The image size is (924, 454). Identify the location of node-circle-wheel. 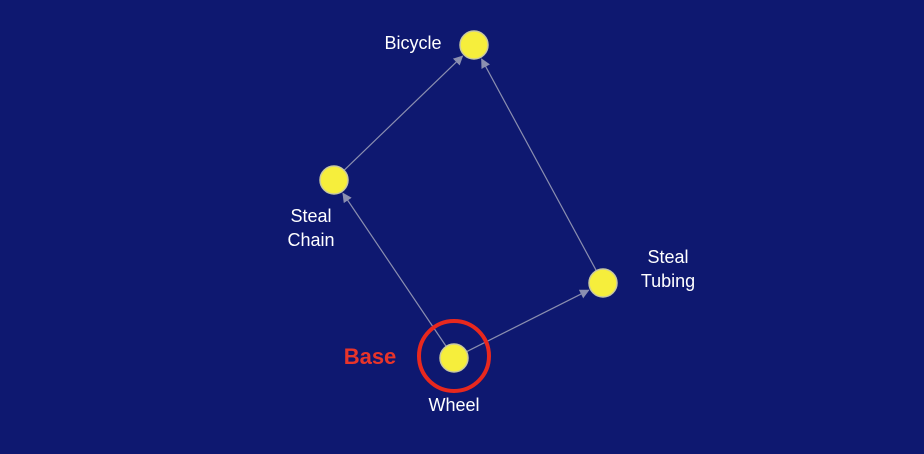
(454, 358).